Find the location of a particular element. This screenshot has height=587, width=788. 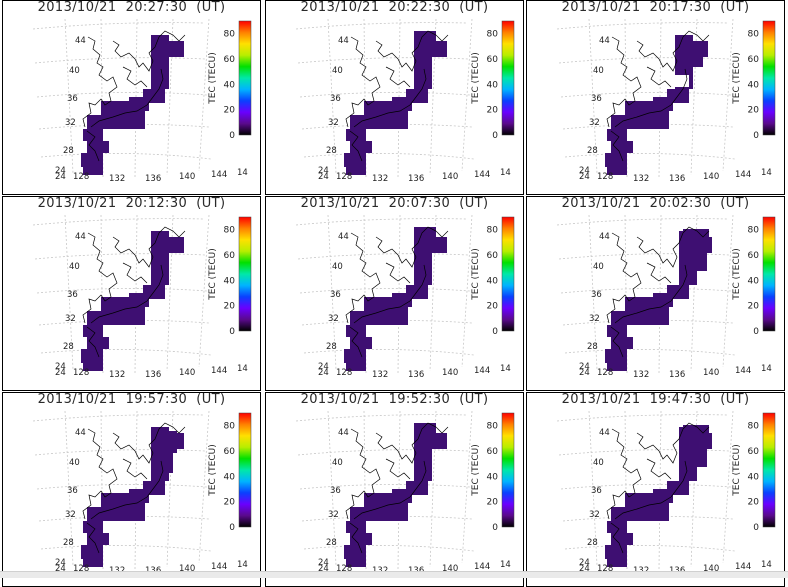

panel-timestamp: 2013/10/21 20:22:30 (UT) is located at coordinates (394, 7).